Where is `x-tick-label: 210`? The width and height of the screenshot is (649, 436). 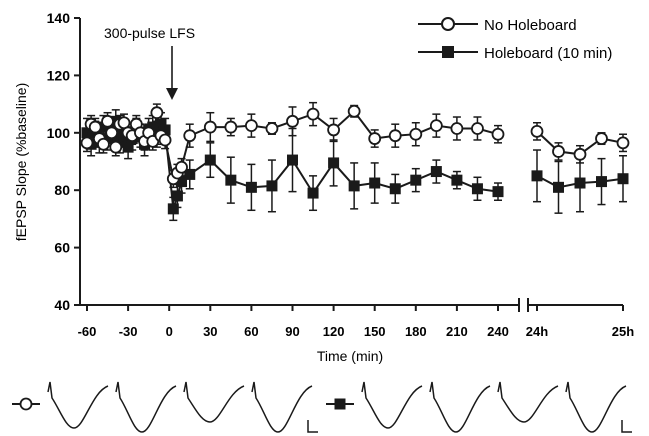
x-tick-label: 210 is located at coordinates (457, 331).